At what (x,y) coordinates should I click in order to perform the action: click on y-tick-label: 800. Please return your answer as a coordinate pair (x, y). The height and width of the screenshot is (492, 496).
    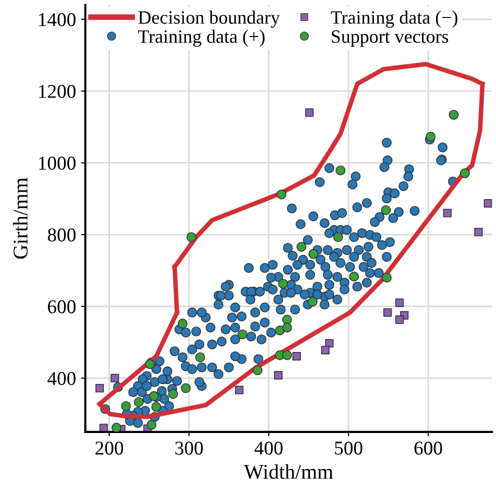
    Looking at the image, I should click on (62, 235).